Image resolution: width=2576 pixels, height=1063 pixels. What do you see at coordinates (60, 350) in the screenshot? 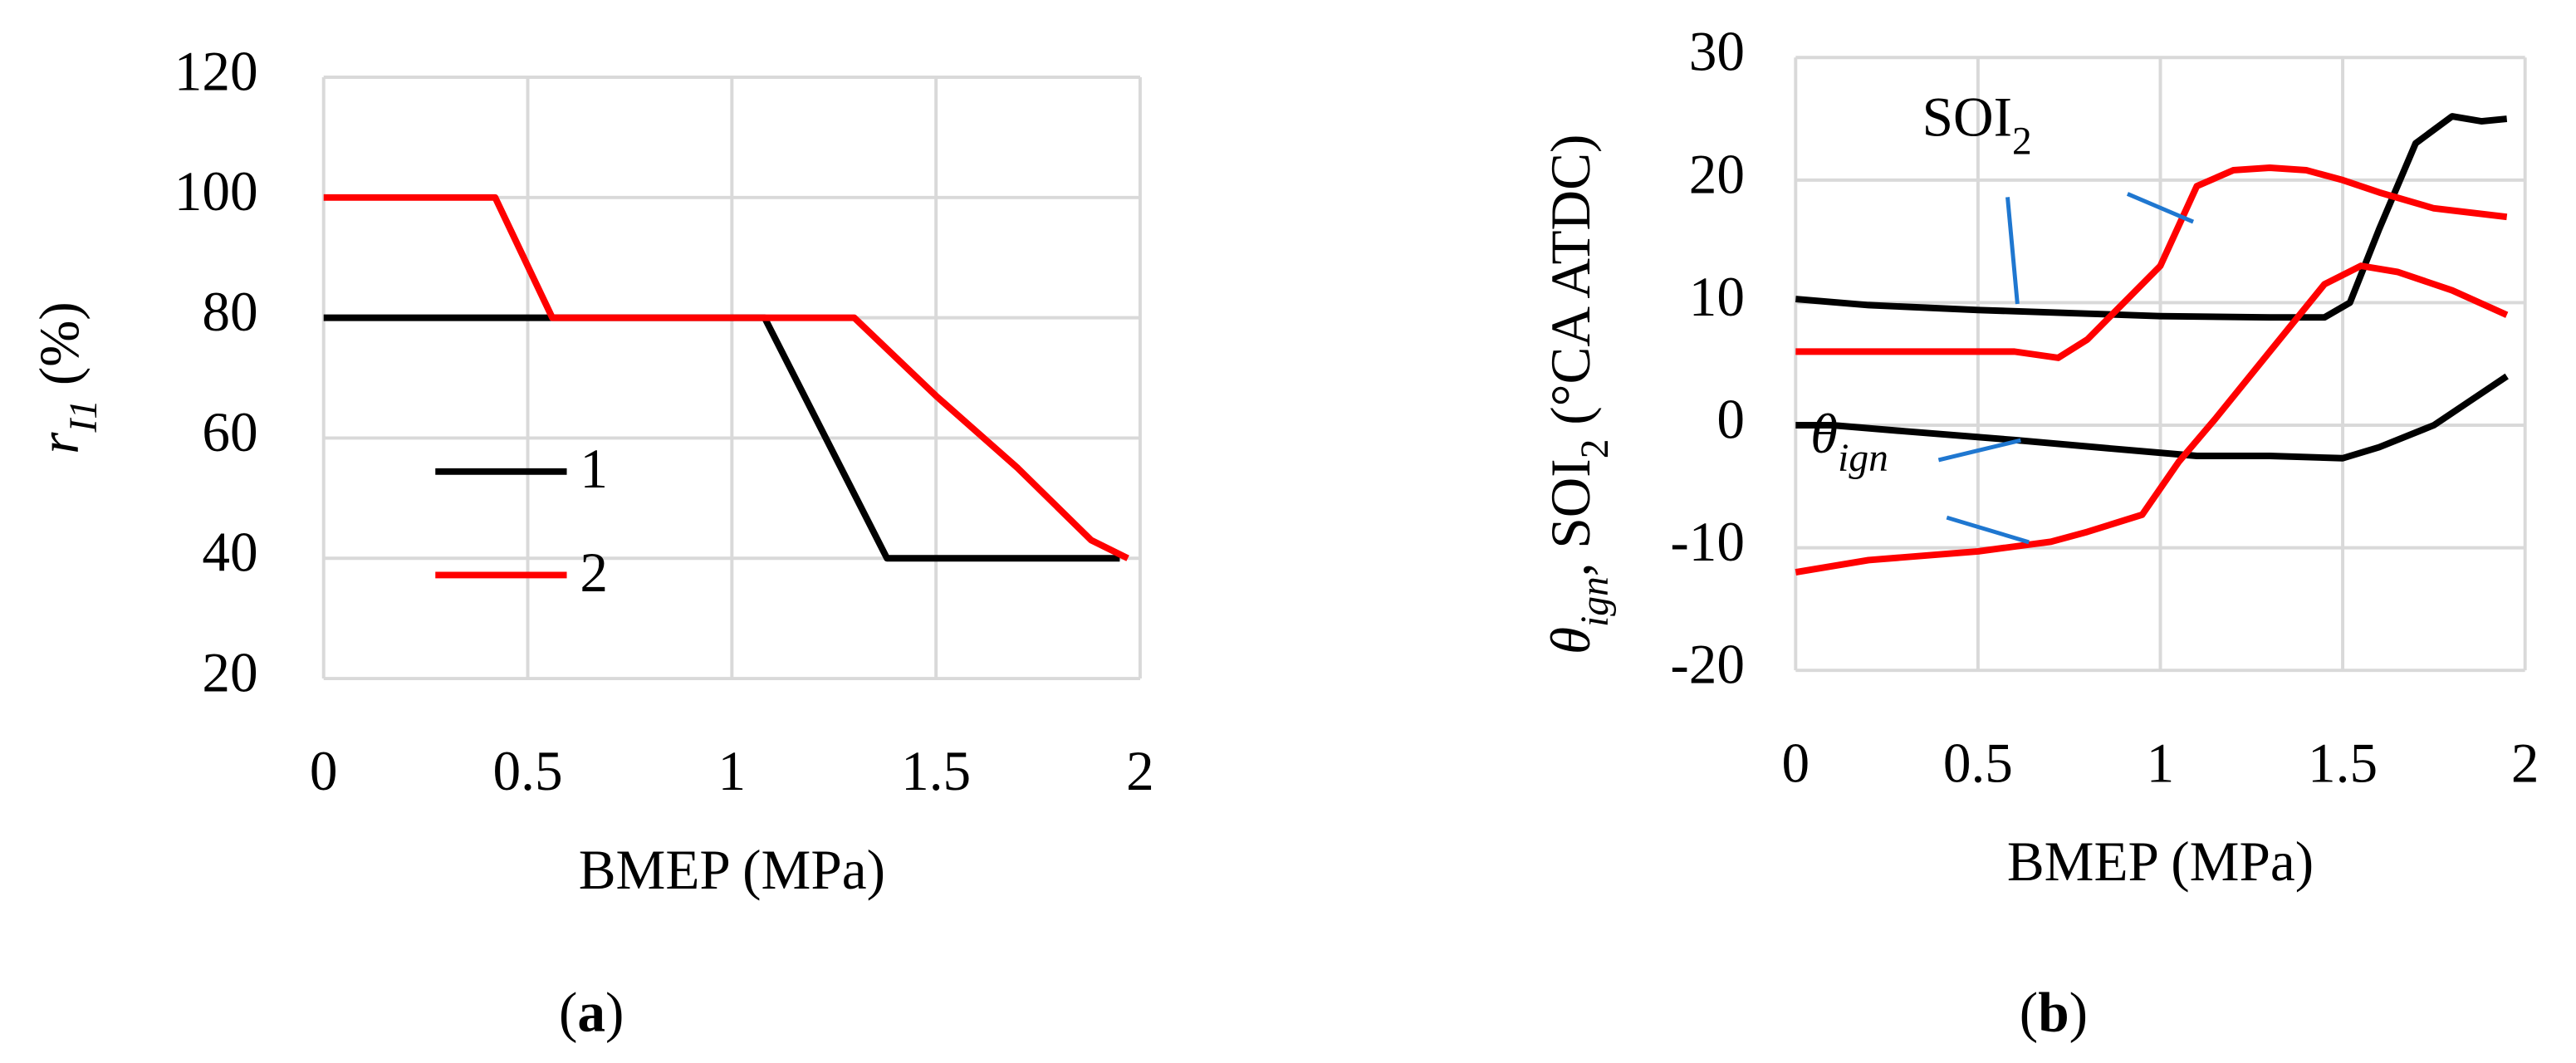
I see `y-axis-label-part: (%)` at bounding box center [60, 350].